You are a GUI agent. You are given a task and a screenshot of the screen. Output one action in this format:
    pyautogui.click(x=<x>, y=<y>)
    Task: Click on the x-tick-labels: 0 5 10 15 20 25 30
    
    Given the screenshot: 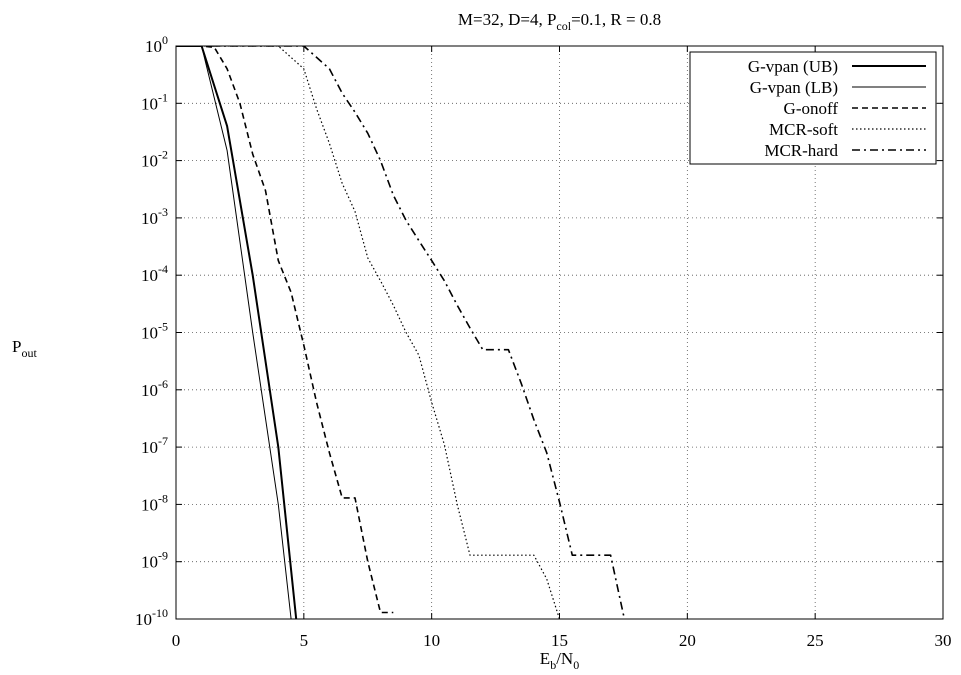 What is the action you would take?
    pyautogui.click(x=562, y=640)
    